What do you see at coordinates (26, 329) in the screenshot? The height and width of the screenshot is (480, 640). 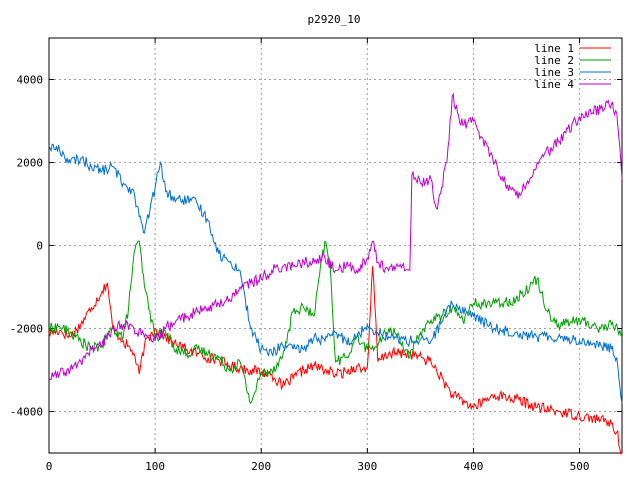 I see `y-tick-label: -2000` at bounding box center [26, 329].